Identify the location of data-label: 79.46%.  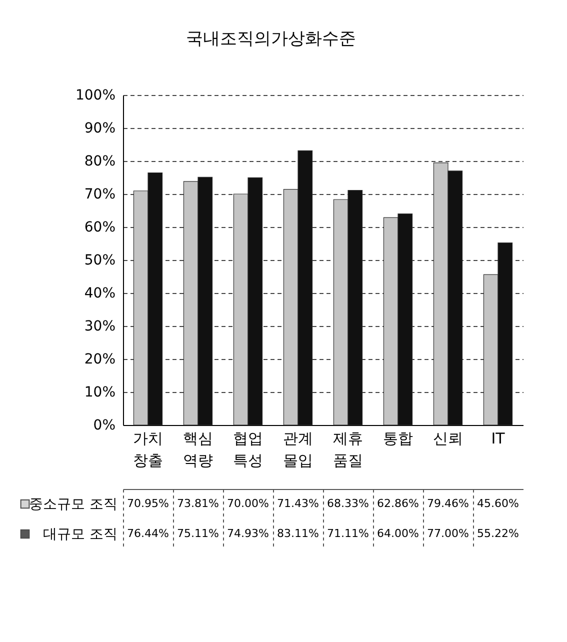
(448, 503).